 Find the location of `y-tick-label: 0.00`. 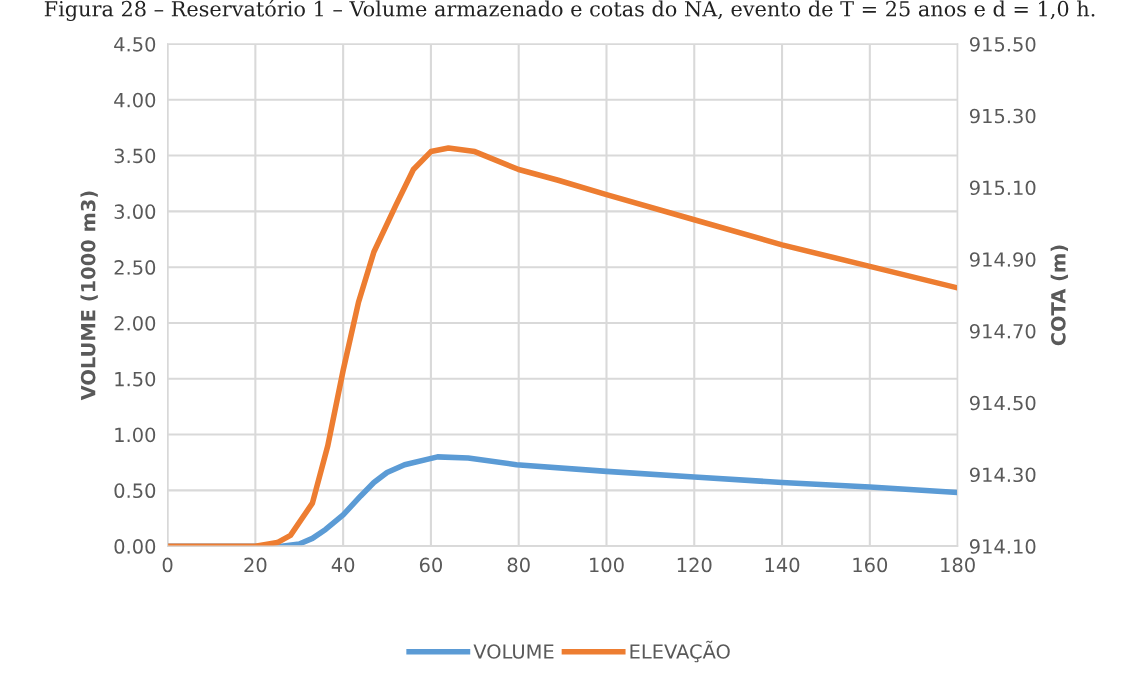

y-tick-label: 0.00 is located at coordinates (135, 546).